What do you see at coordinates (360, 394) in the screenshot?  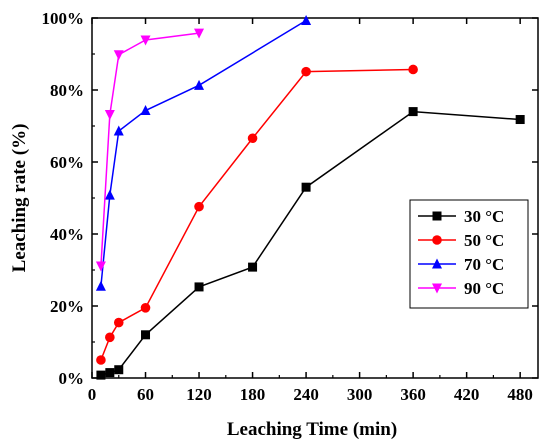 I see `x-tick-label: 300` at bounding box center [360, 394].